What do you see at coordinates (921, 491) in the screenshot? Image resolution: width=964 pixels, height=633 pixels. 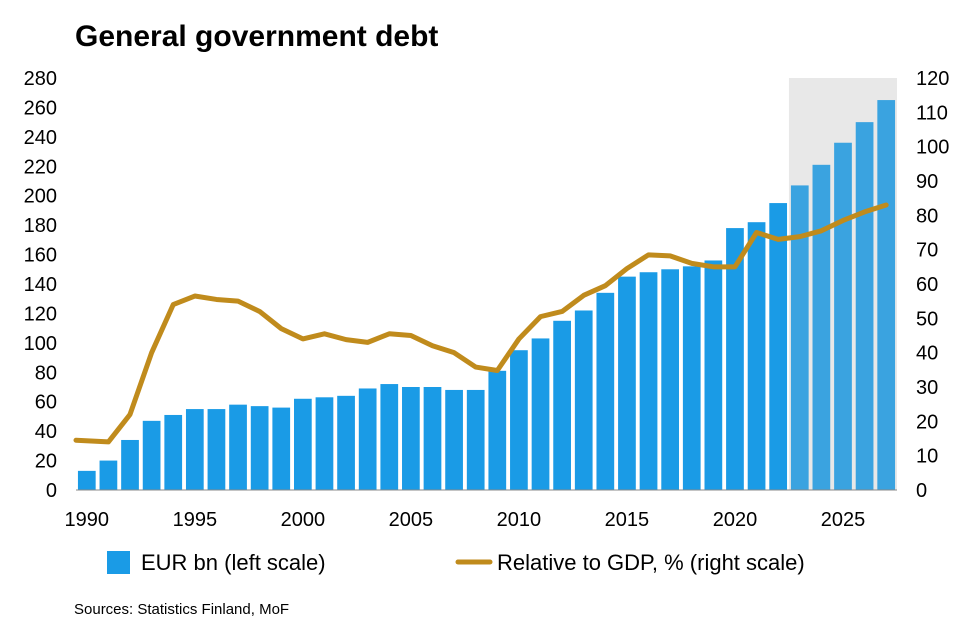 I see `right-tick-label: 0` at bounding box center [921, 491].